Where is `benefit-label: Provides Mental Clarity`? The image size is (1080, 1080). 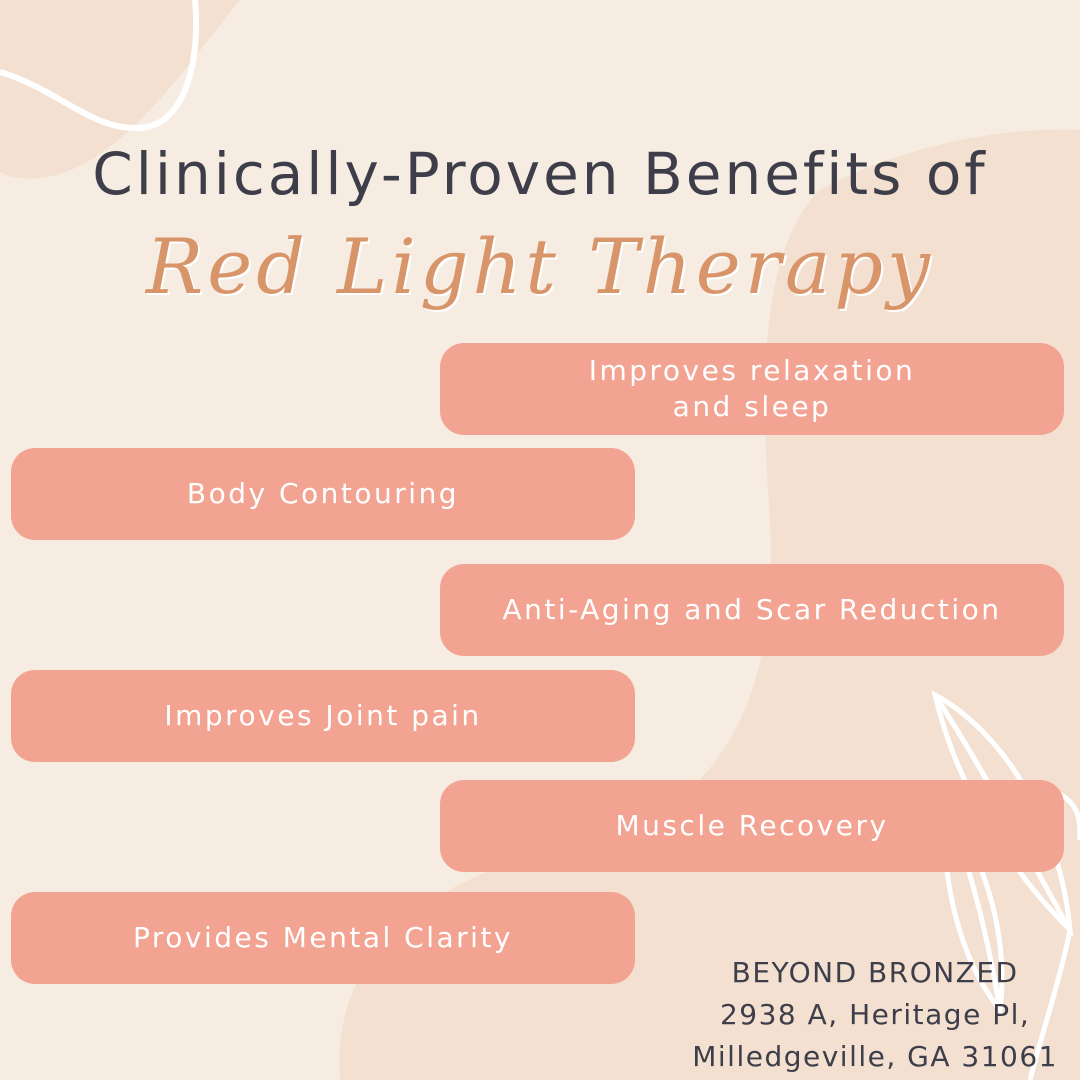
benefit-label: Provides Mental Clarity is located at coordinates (323, 937).